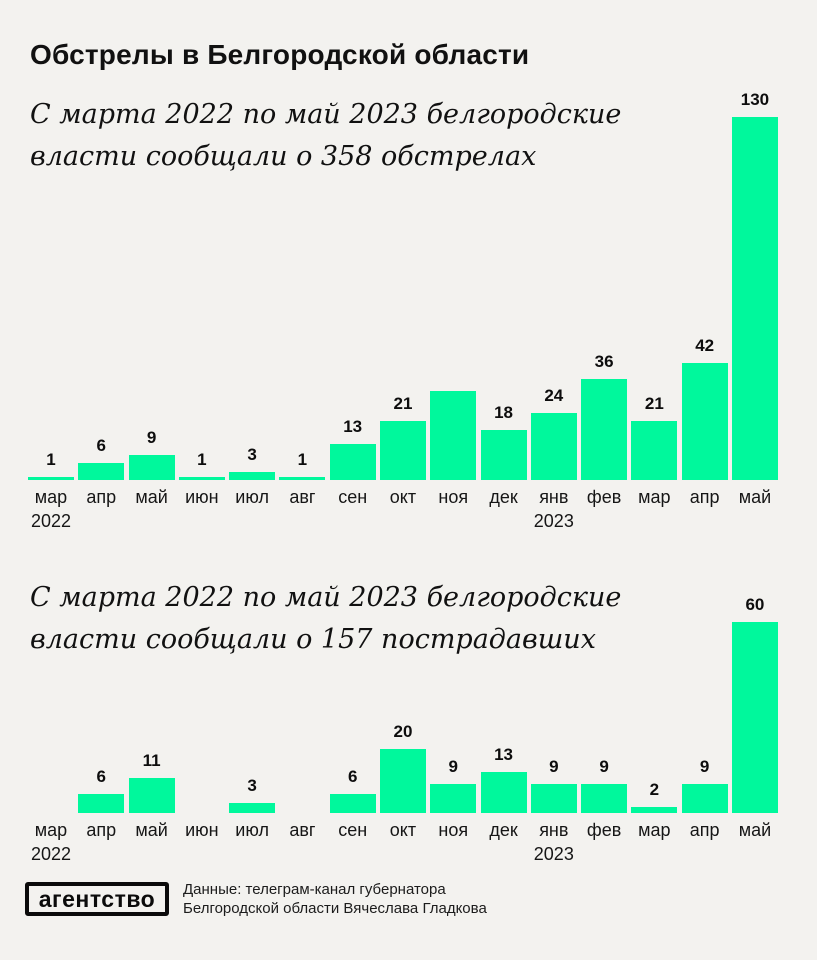 This screenshot has height=960, width=817. What do you see at coordinates (353, 830) in the screenshot?
I see `month-label: сен` at bounding box center [353, 830].